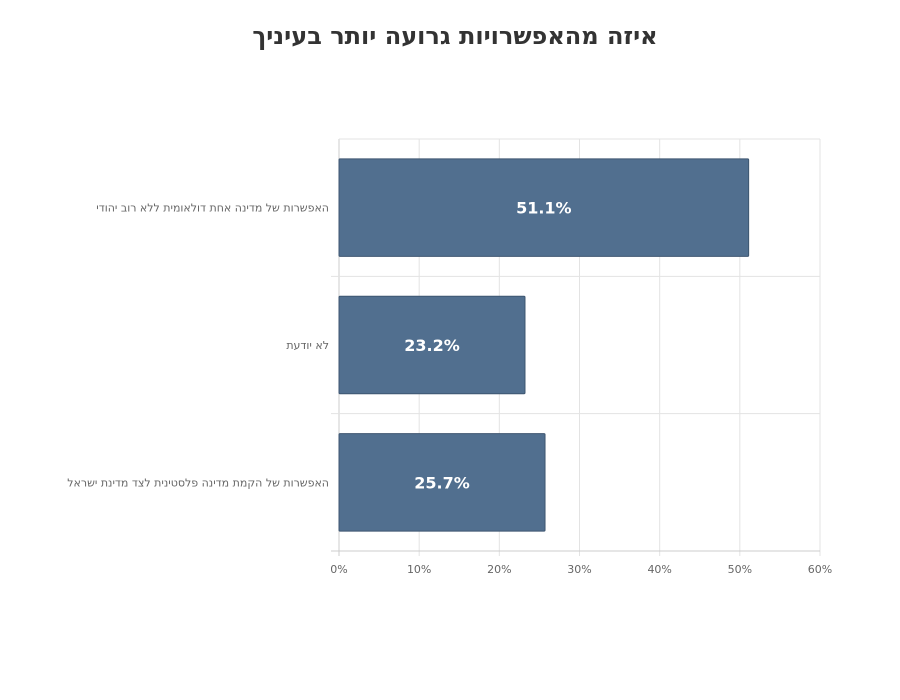  I want to click on x-tick-label: 10%, so click(419, 569).